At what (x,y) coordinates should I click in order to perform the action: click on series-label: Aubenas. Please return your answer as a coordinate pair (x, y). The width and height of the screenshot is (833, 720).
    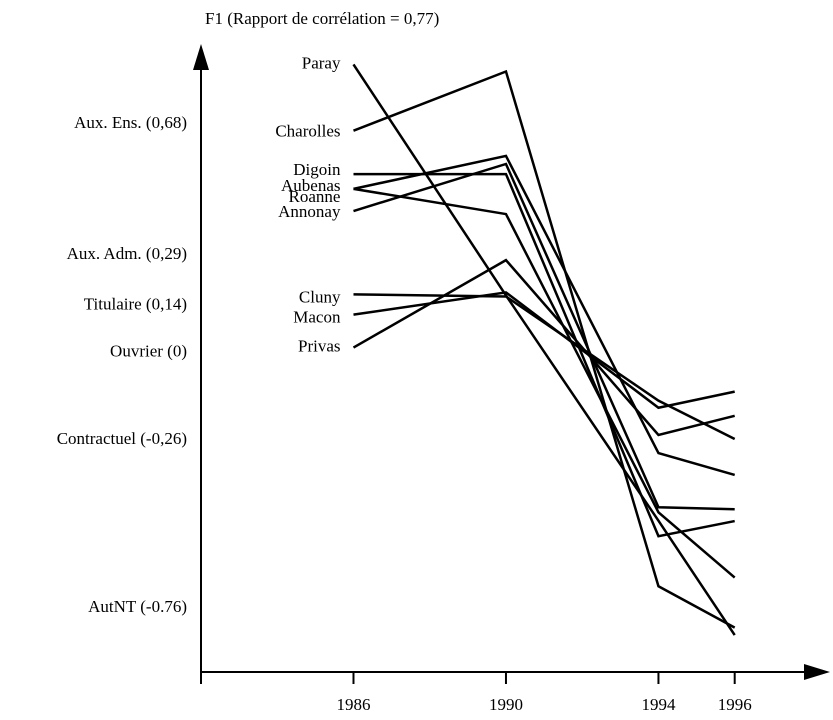
    Looking at the image, I should click on (310, 185).